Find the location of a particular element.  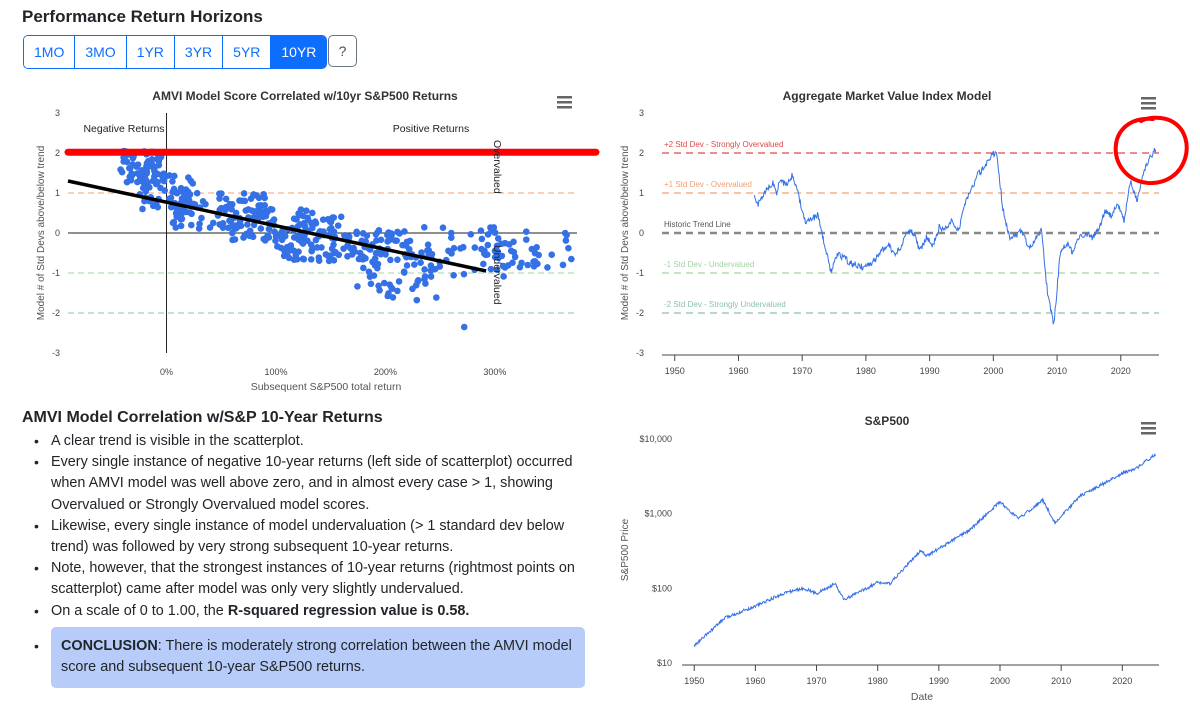

band-label: -1 Std Dev - Undervalued is located at coordinates (709, 264).